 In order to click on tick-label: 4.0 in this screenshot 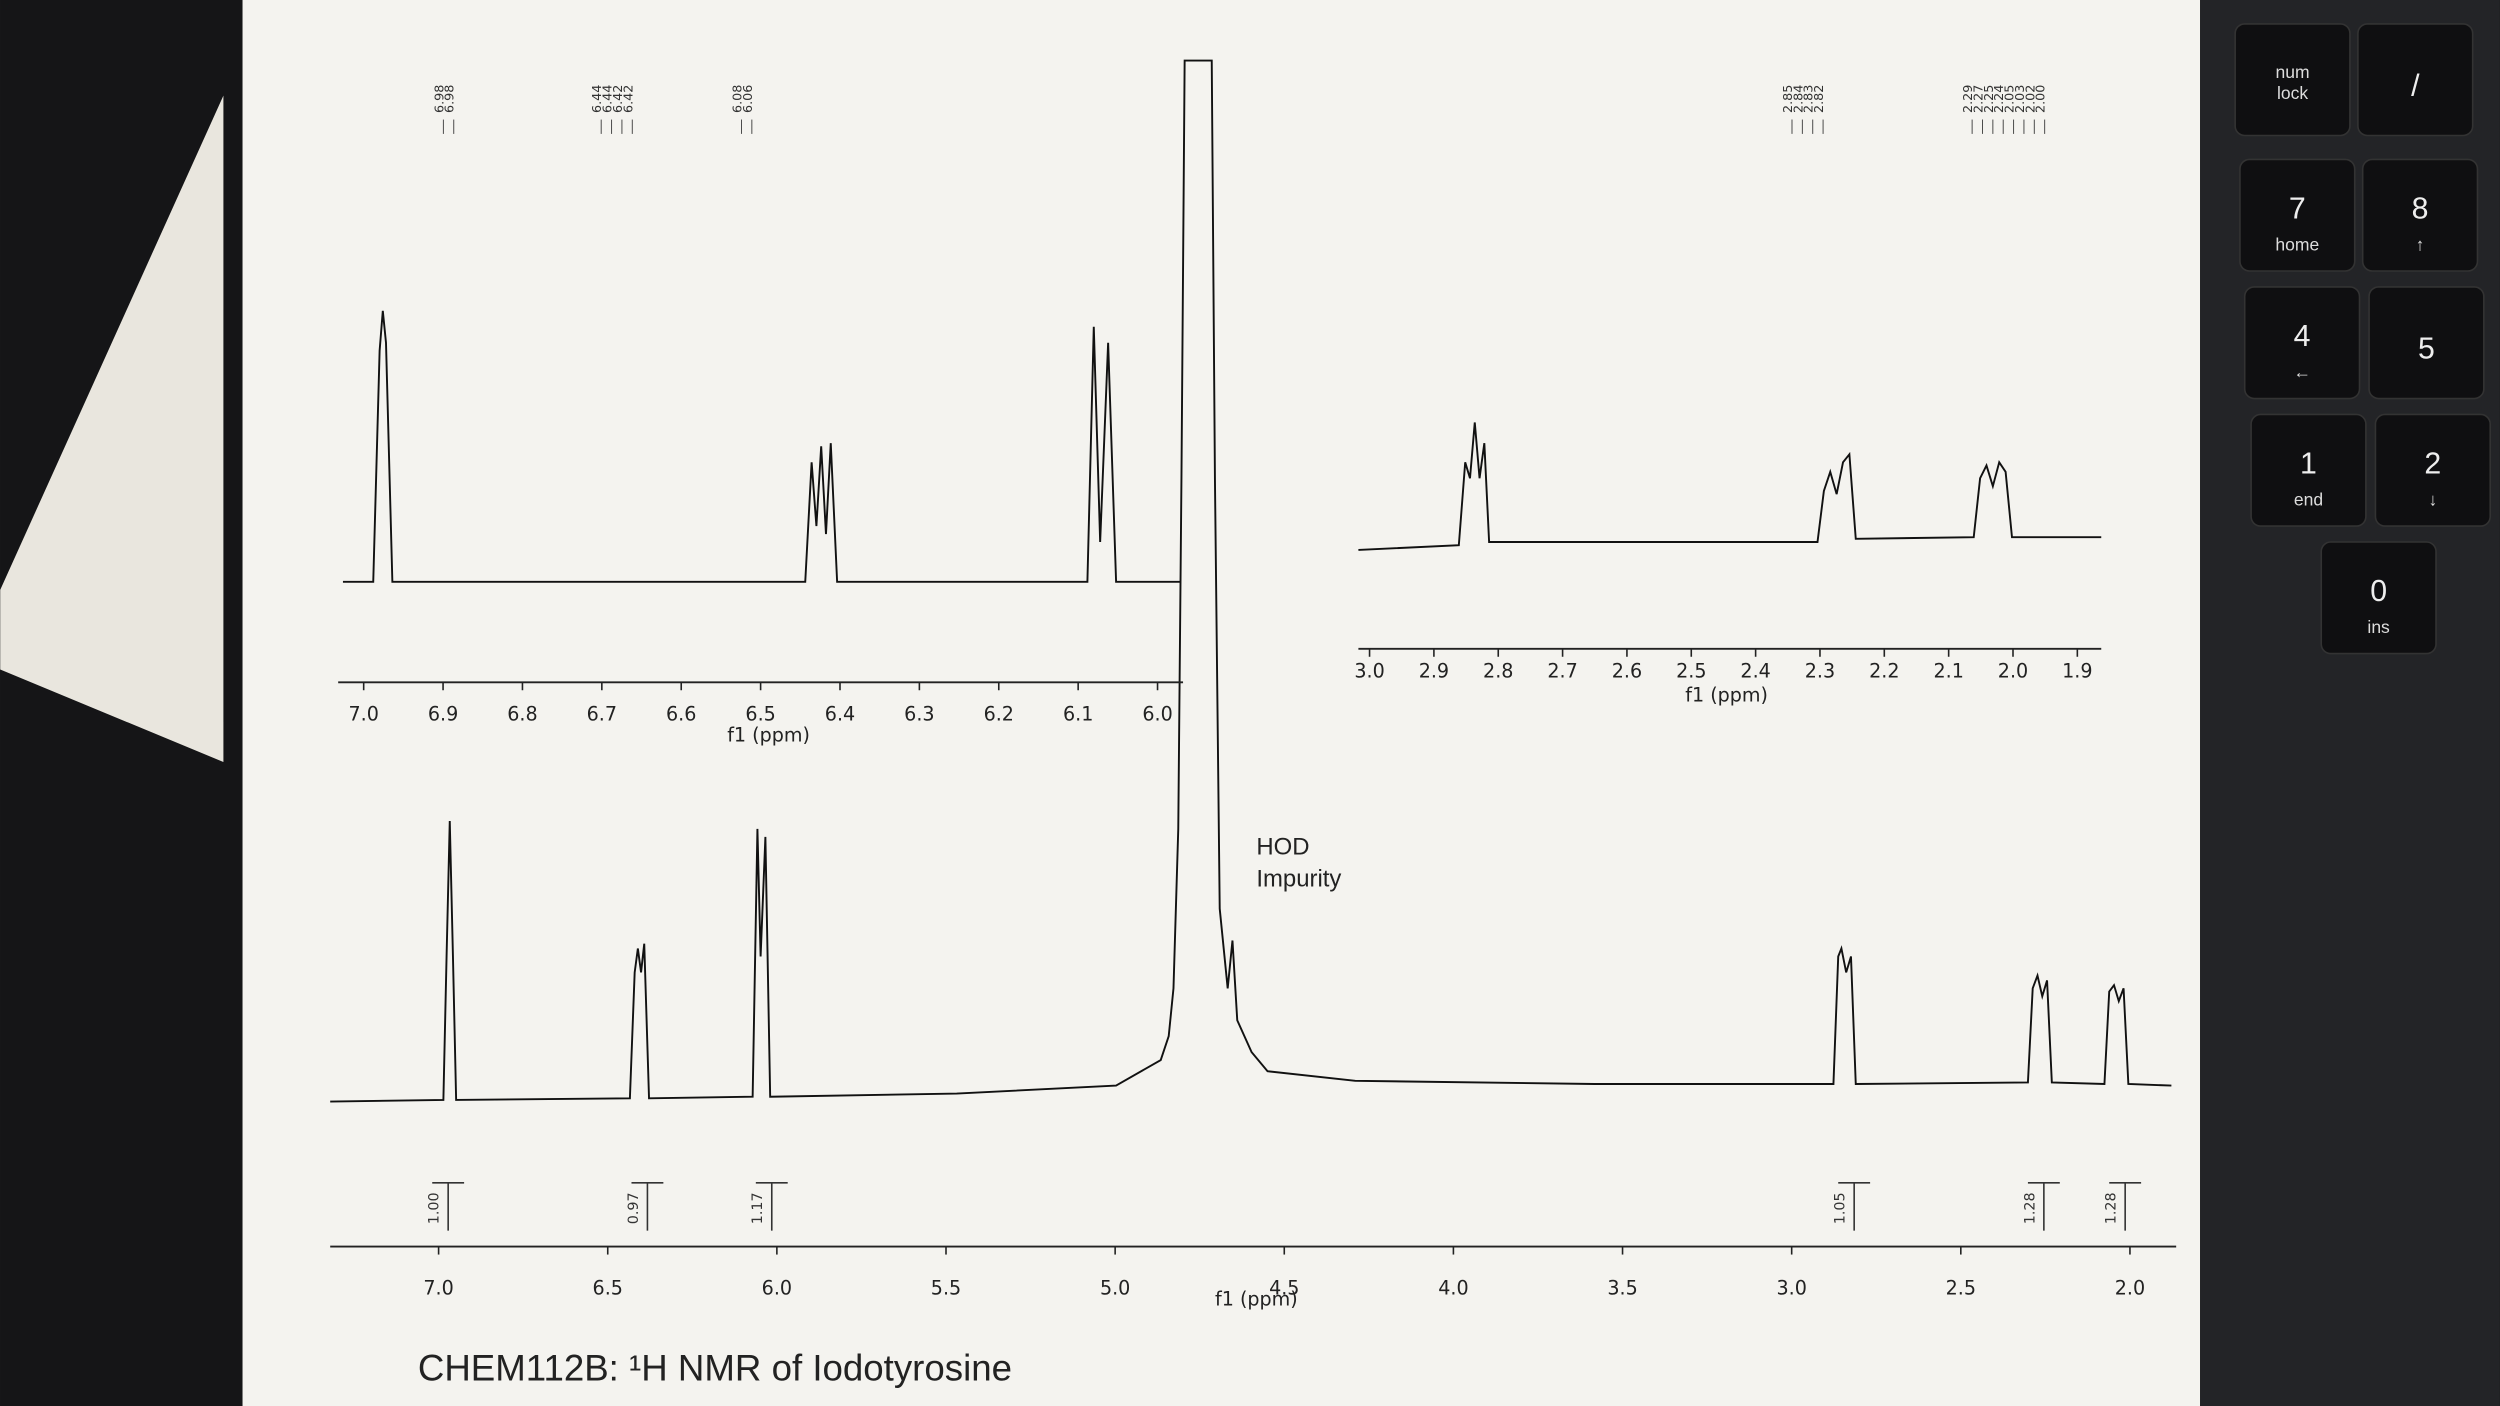, I will do `click(1453, 1287)`.